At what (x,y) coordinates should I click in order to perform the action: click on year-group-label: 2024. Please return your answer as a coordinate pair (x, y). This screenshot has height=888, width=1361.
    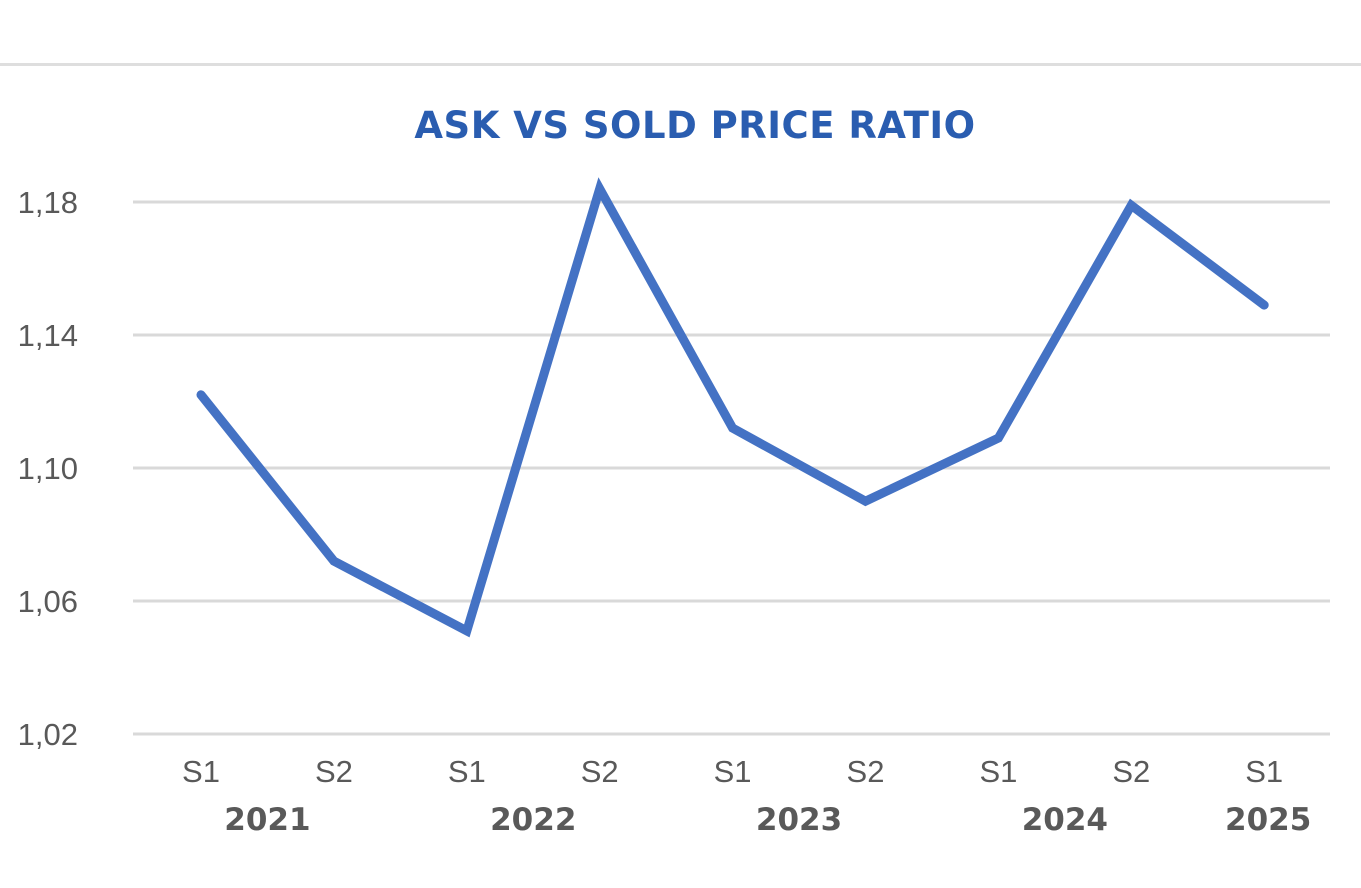
    Looking at the image, I should click on (1065, 820).